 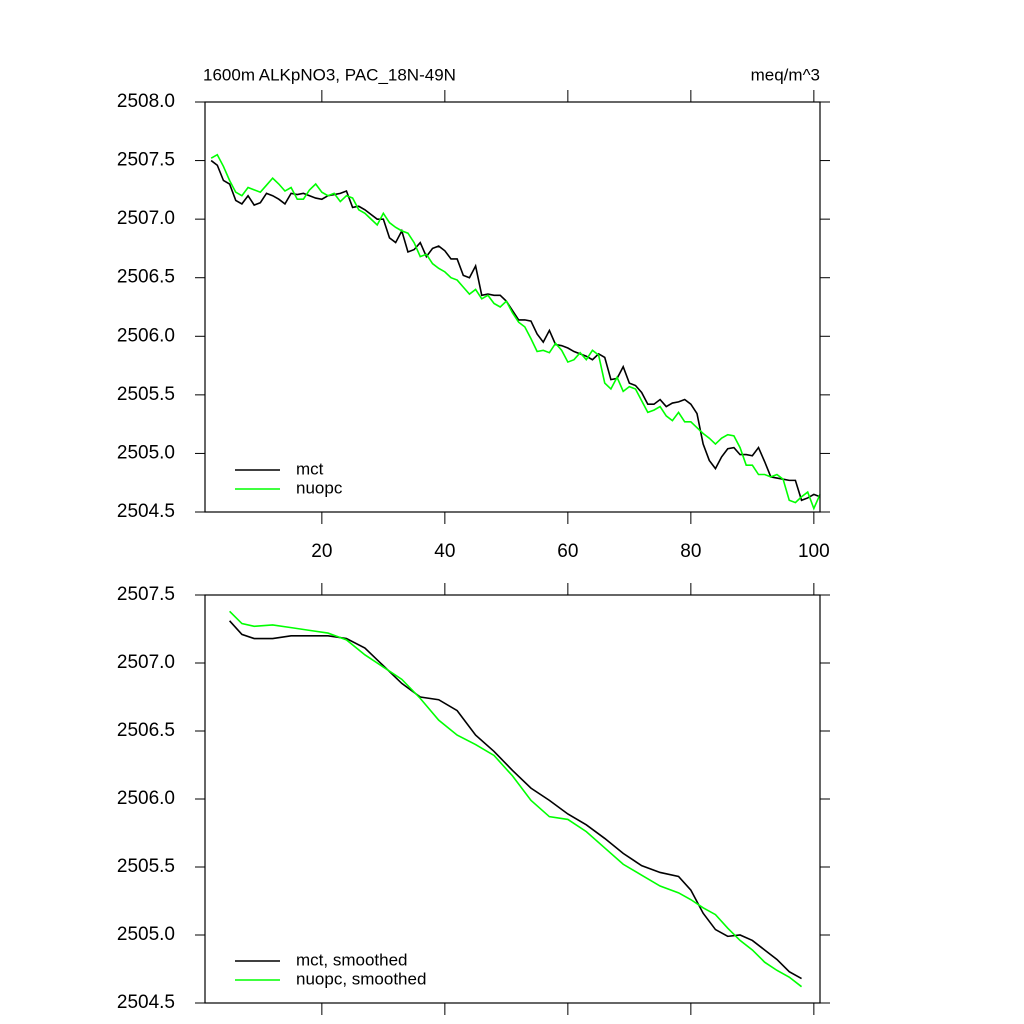 I want to click on legend-label: mct, so click(x=310, y=468).